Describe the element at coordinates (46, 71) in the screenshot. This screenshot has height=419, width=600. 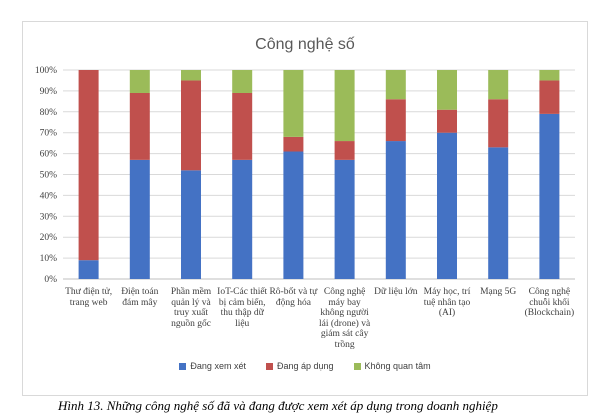
I see `y-tick-label: 100%` at that location.